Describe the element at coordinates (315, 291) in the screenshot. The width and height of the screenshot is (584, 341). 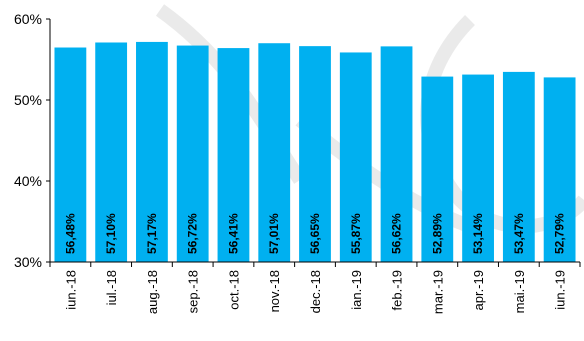
I see `x-tick-label: dec.-18` at that location.